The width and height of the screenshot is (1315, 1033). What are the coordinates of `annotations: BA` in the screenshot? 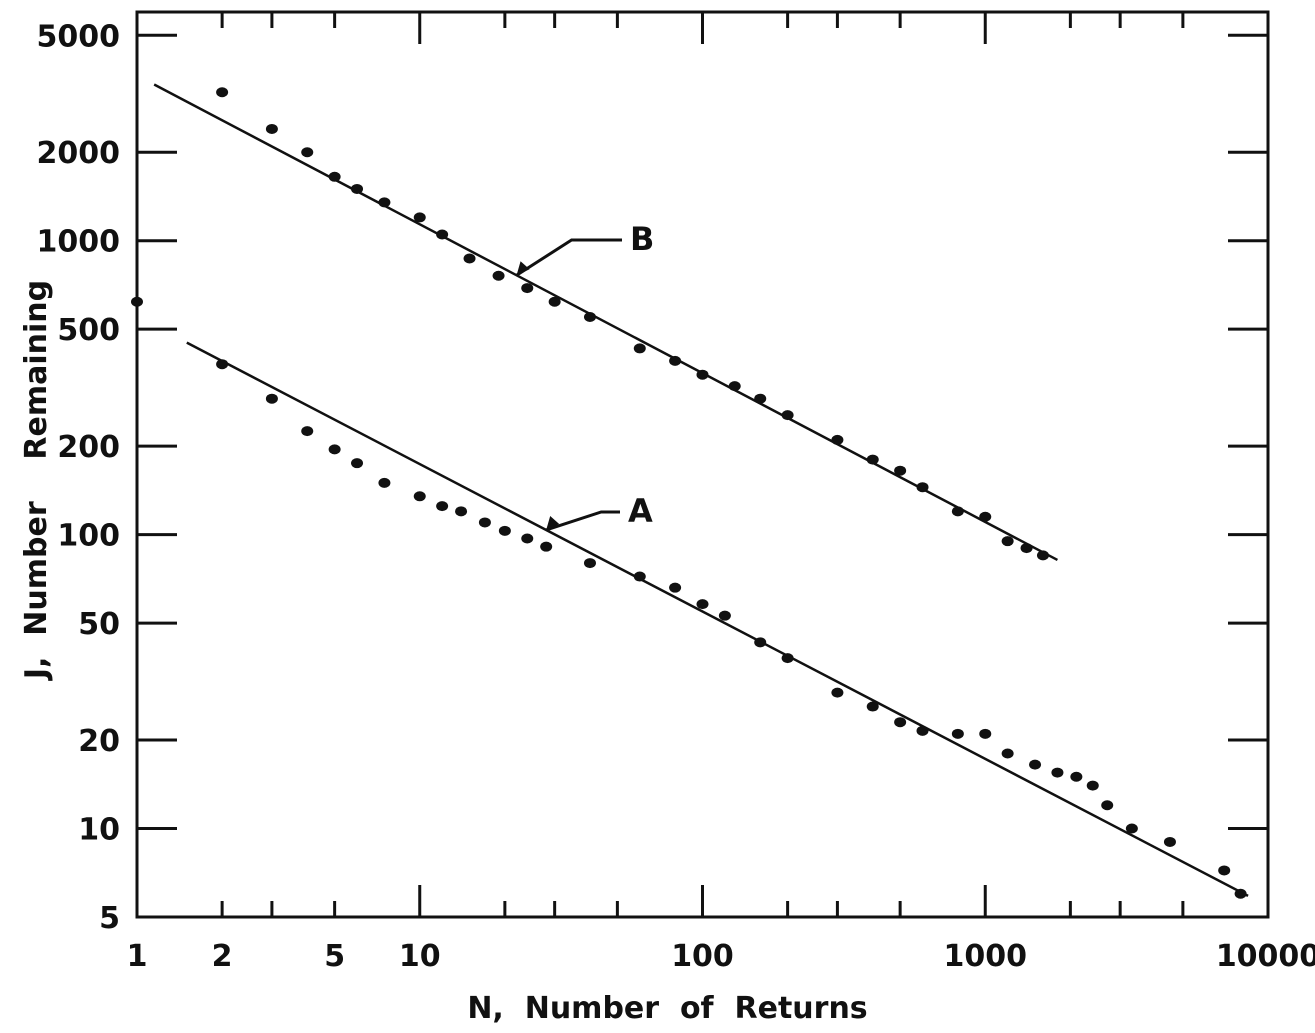 It's located at (584, 376).